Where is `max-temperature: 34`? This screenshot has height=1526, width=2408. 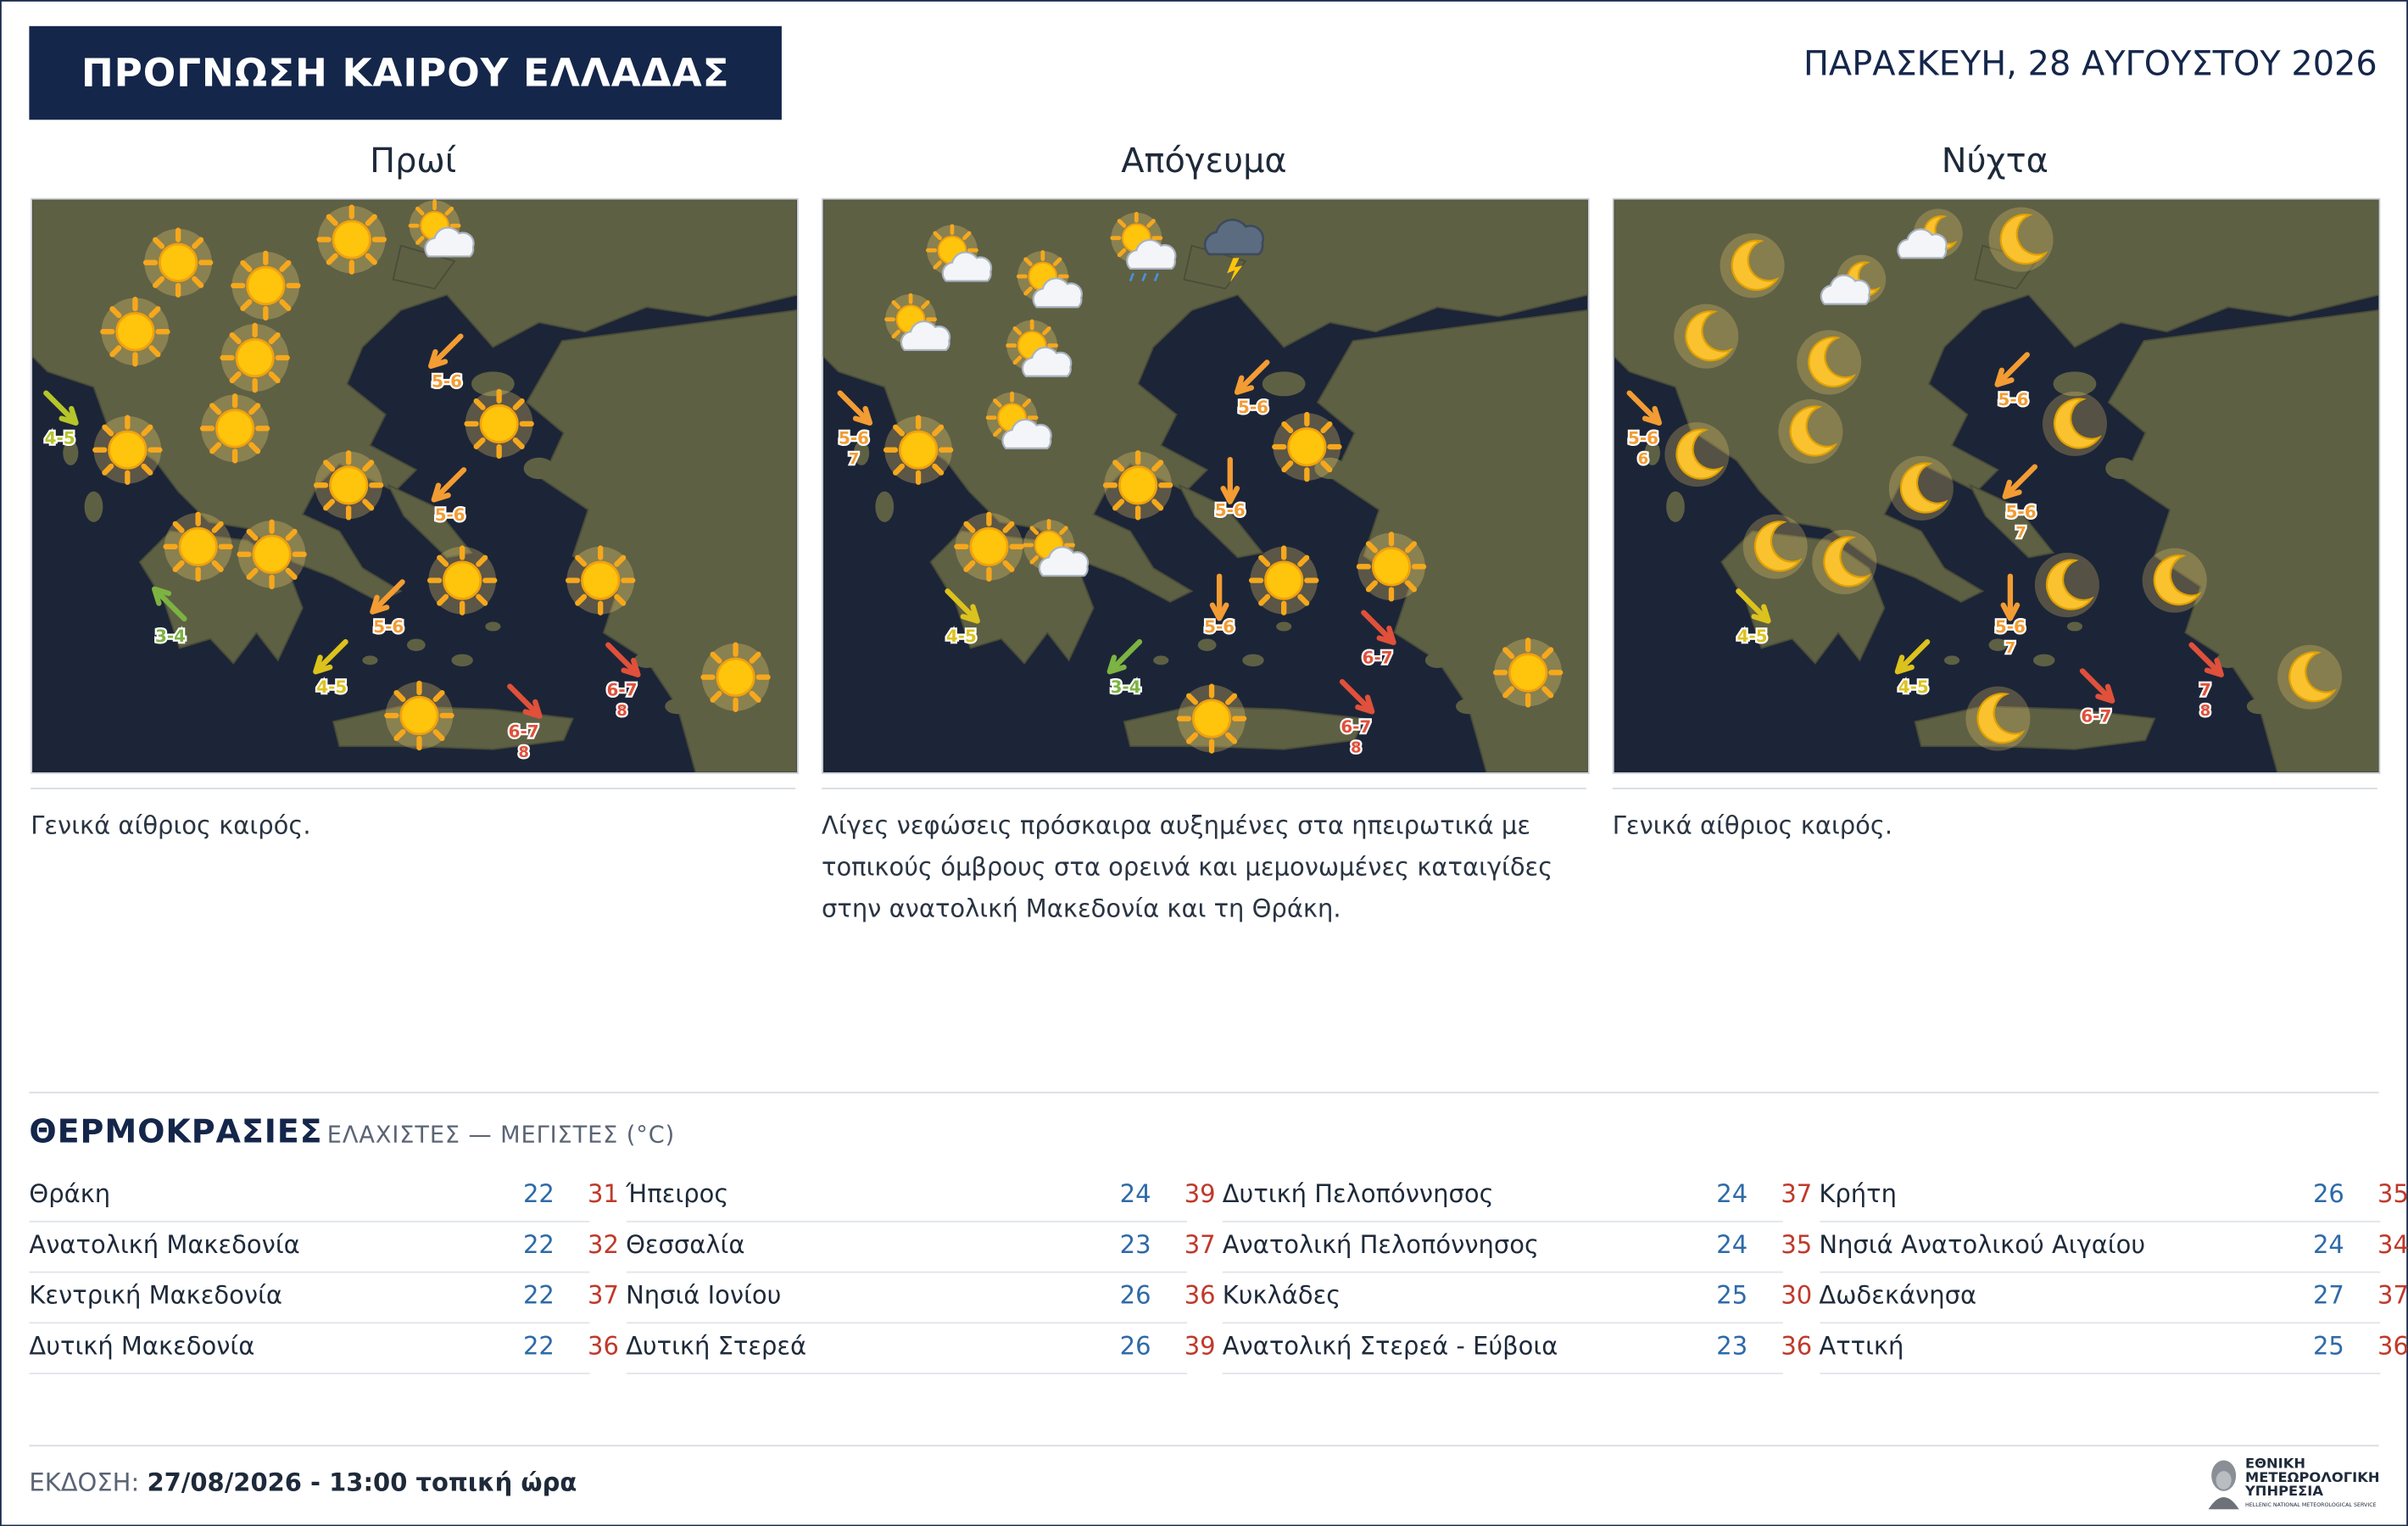 max-temperature: 34 is located at coordinates (2392, 1244).